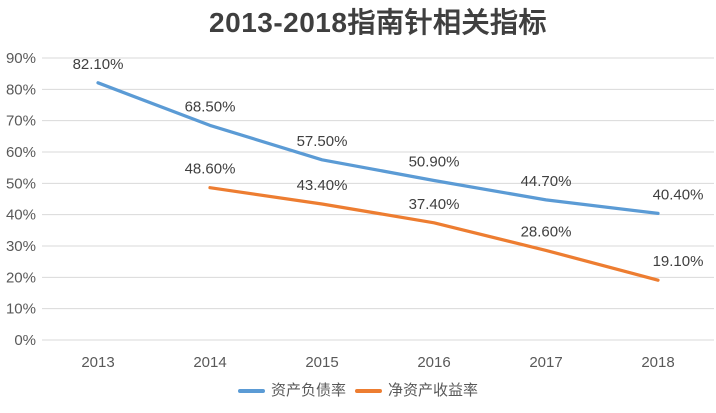 Image resolution: width=716 pixels, height=413 pixels. Describe the element at coordinates (678, 261) in the screenshot. I see `data-label: 19.10%` at that location.